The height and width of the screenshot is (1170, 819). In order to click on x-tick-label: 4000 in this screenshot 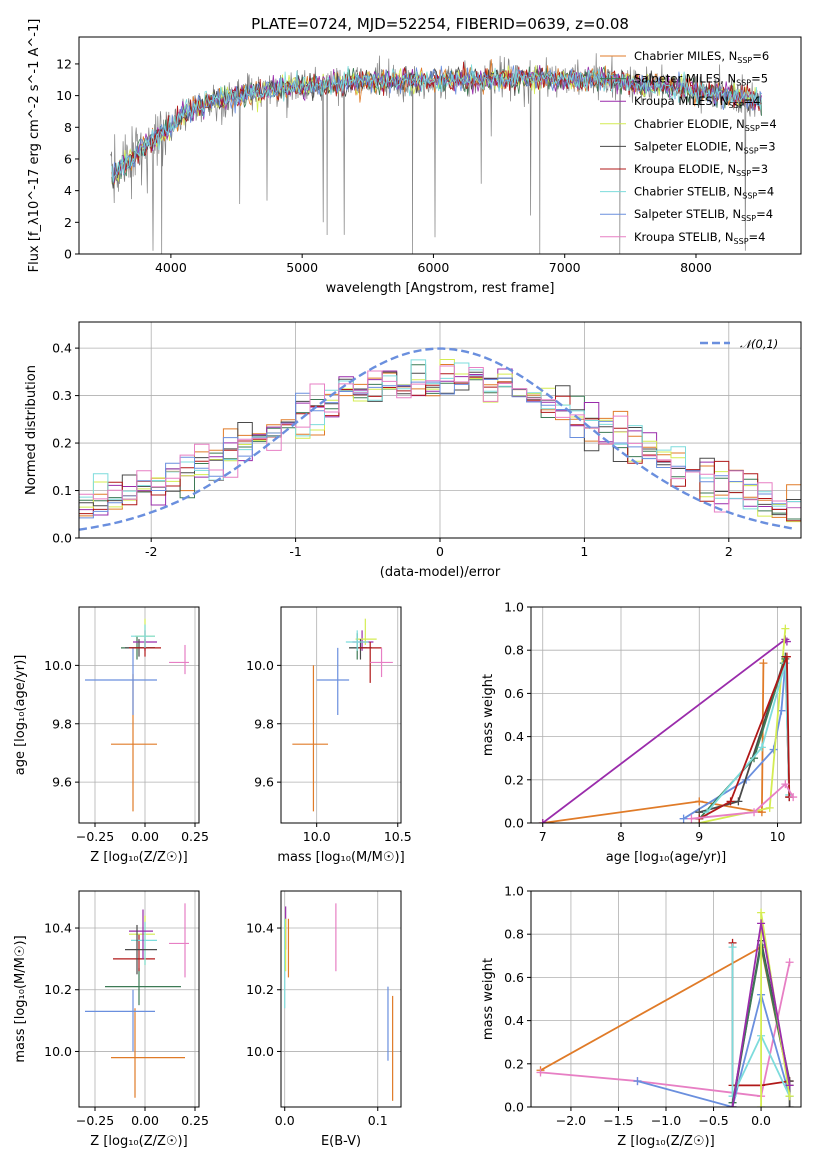, I will do `click(171, 267)`.